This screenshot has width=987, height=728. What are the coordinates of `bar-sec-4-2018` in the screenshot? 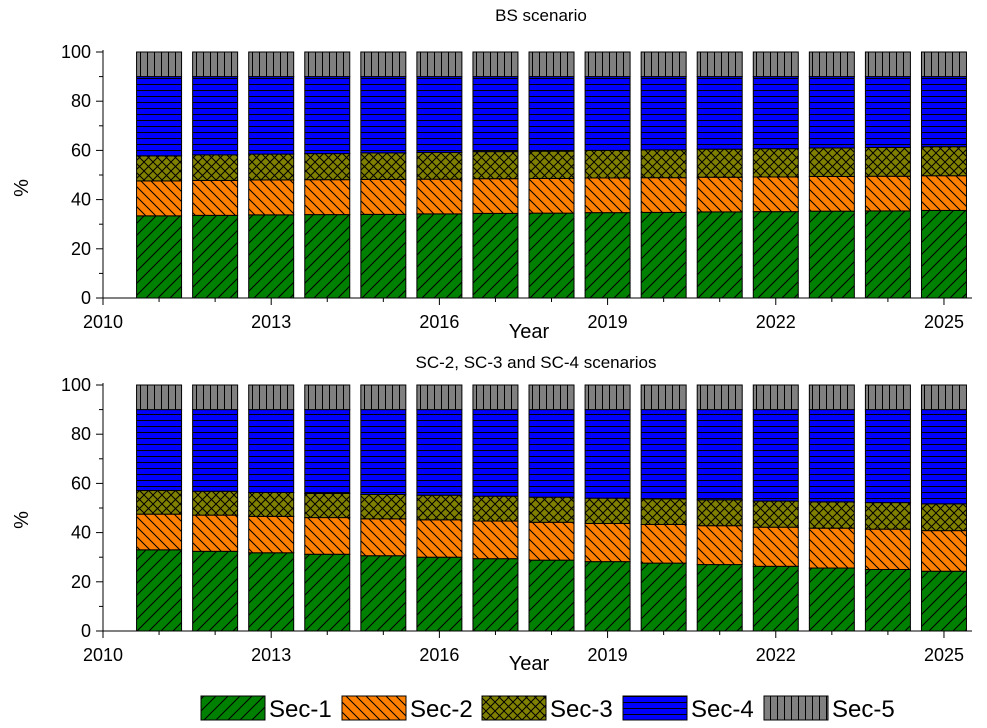 It's located at (551, 453).